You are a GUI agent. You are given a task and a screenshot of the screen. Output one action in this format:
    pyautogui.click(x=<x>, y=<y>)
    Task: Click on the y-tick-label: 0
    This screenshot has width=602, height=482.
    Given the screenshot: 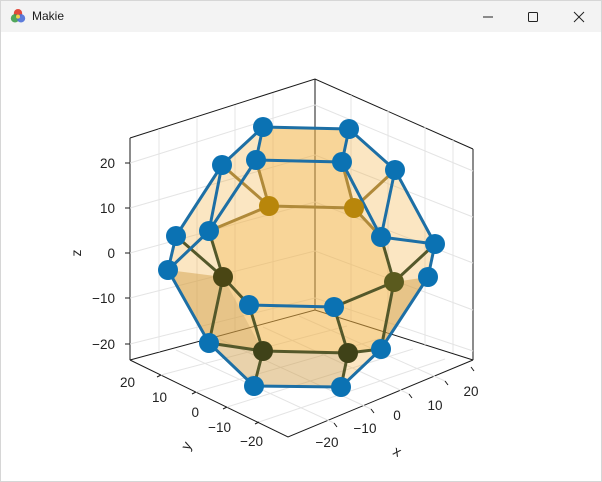 What is the action you would take?
    pyautogui.click(x=195, y=412)
    